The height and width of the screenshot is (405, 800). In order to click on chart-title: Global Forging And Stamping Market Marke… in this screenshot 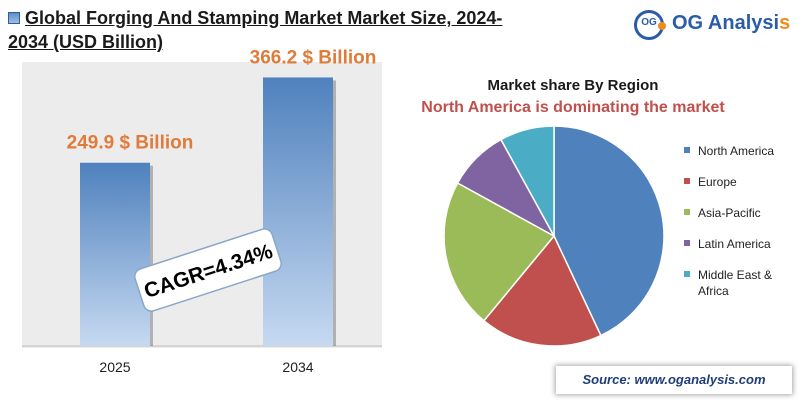, I will do `click(268, 30)`.